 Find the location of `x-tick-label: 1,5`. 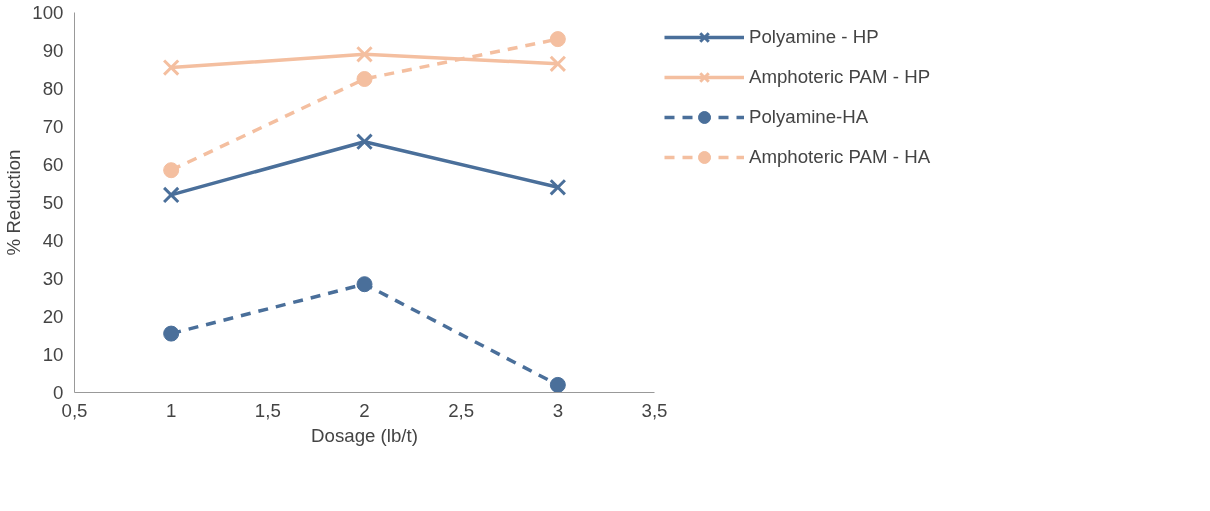

x-tick-label: 1,5 is located at coordinates (267, 410).